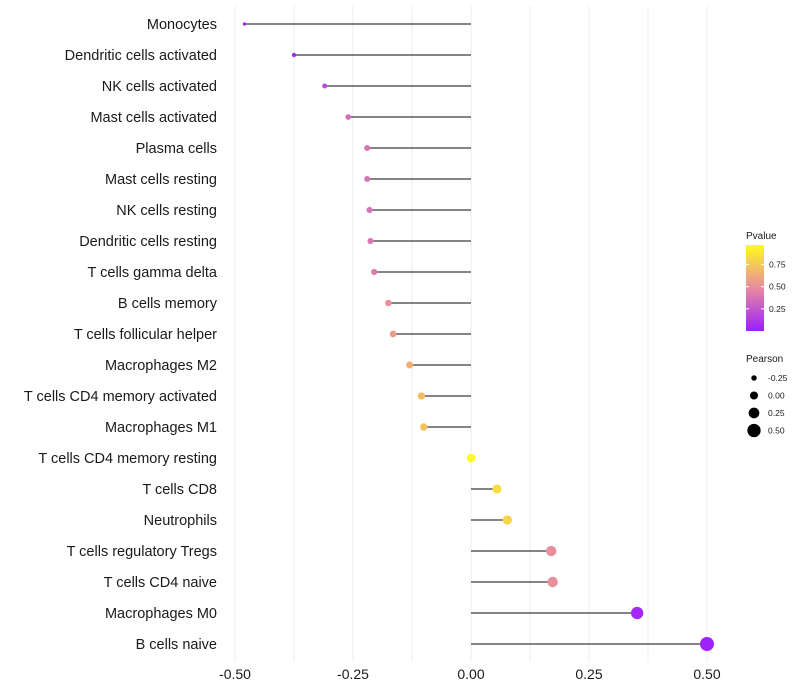  Describe the element at coordinates (161, 180) in the screenshot. I see `category-label: Mast cells resting` at that location.